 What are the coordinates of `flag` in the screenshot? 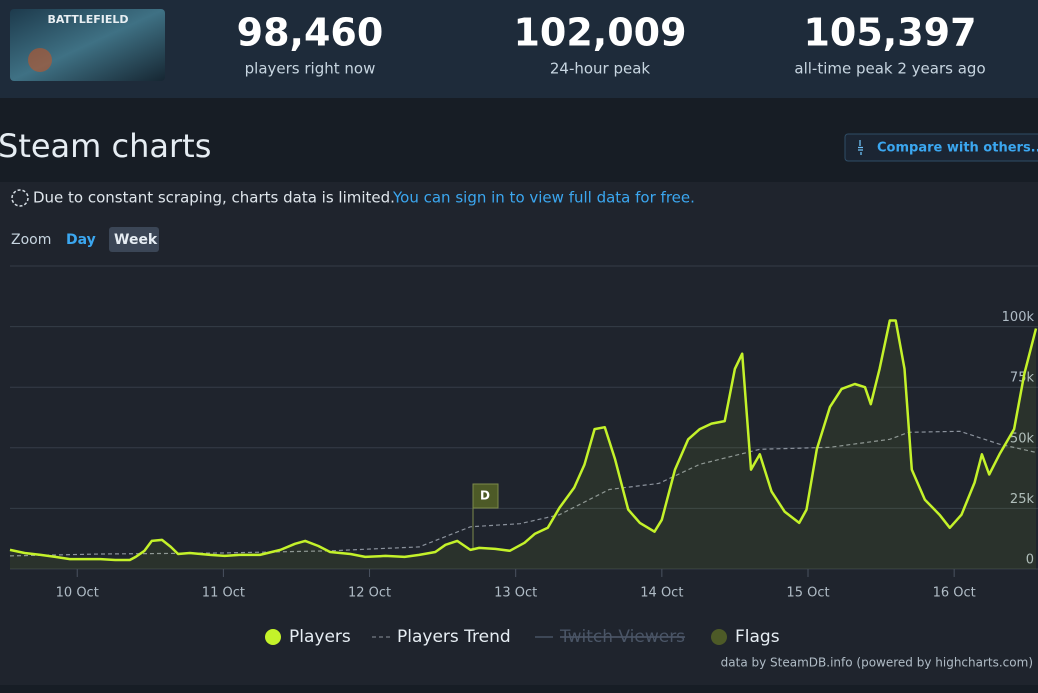 It's located at (485, 496).